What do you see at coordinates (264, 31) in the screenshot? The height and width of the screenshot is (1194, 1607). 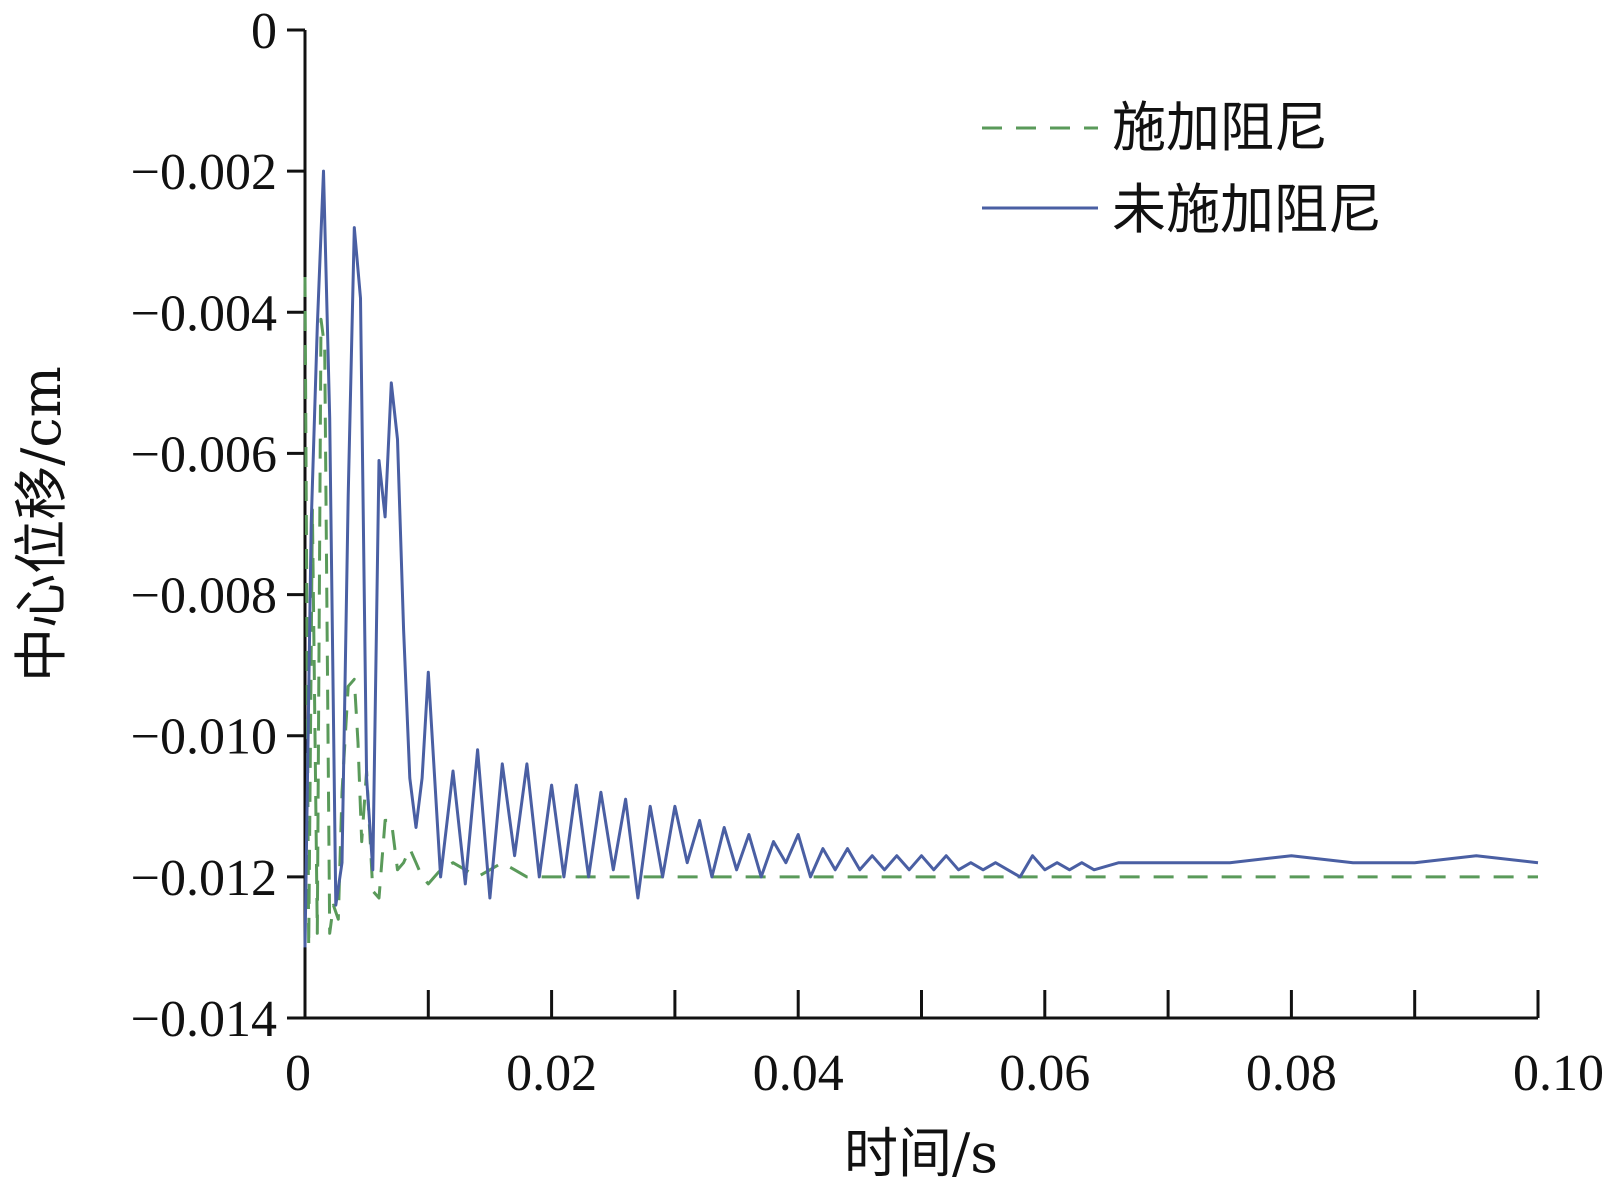 I see `y-tick-label: 0` at bounding box center [264, 31].